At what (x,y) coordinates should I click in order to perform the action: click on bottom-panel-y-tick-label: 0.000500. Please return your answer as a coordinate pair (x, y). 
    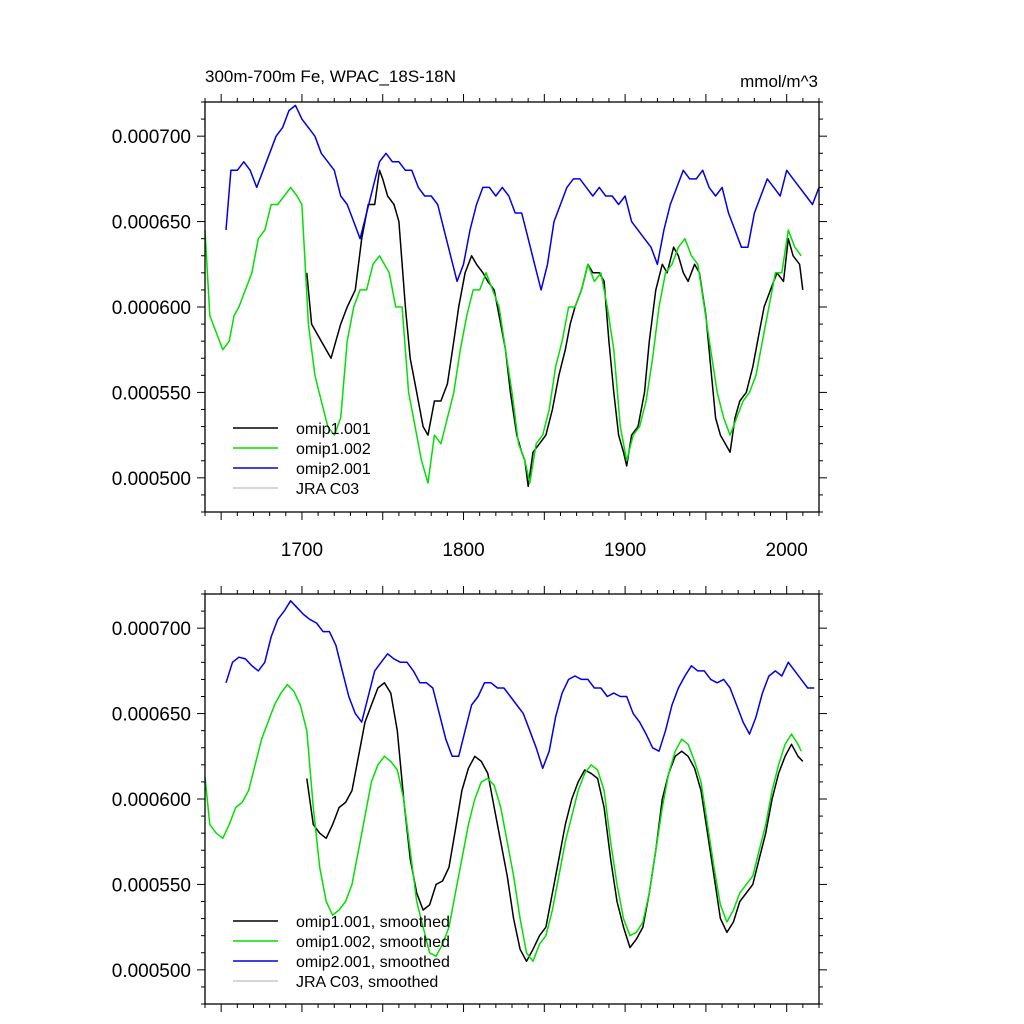
    Looking at the image, I should click on (151, 971).